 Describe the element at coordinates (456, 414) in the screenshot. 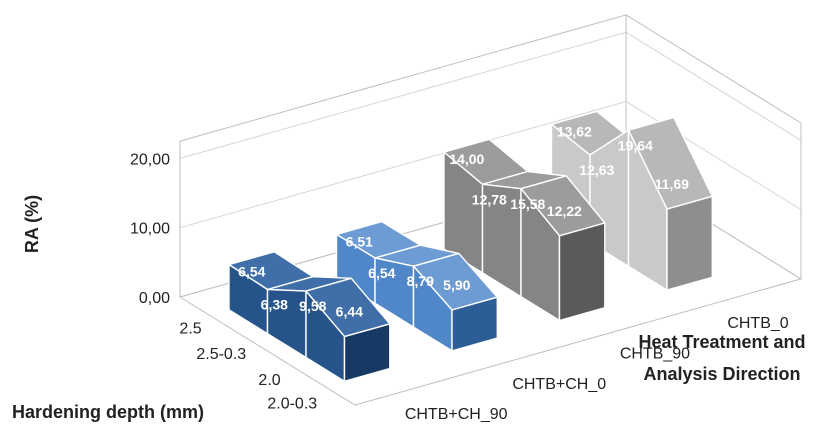

I see `series-tick-label: CHTB+CH_90` at that location.